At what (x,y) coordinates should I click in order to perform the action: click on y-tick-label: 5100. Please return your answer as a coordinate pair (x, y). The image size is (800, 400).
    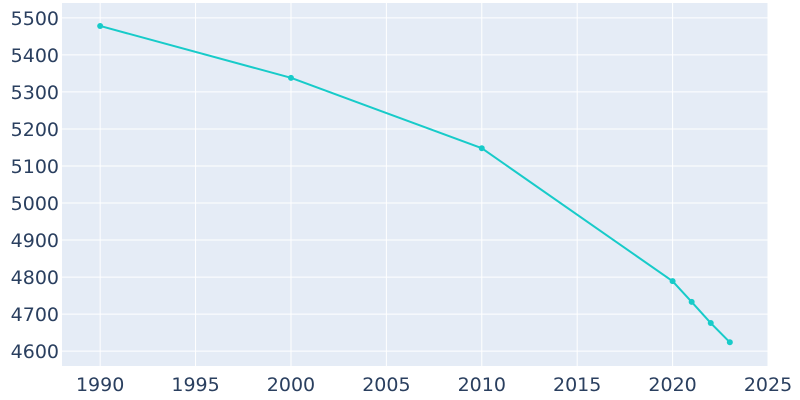
    Looking at the image, I should click on (35, 167).